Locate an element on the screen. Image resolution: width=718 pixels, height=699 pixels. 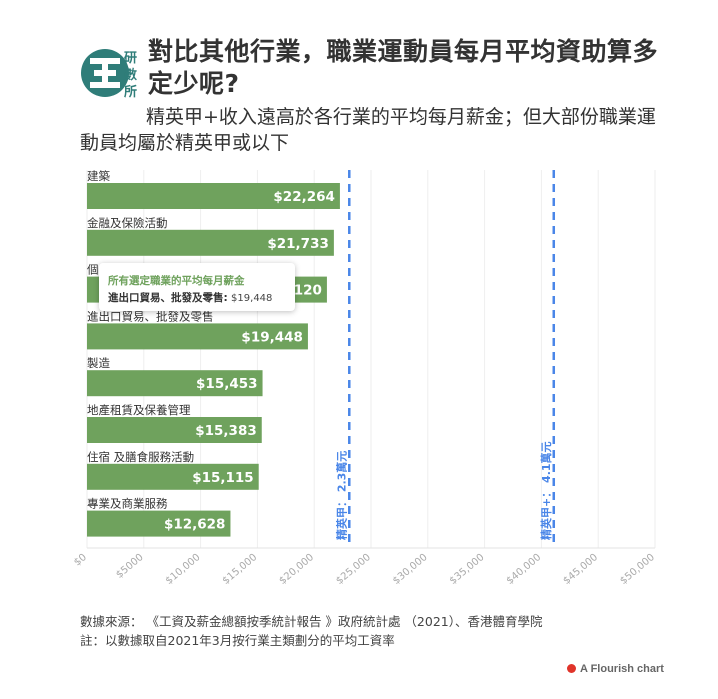
chart-title: 對比其他行業，職業運動員每月平均資助算多定少呢? is located at coordinates (403, 67).